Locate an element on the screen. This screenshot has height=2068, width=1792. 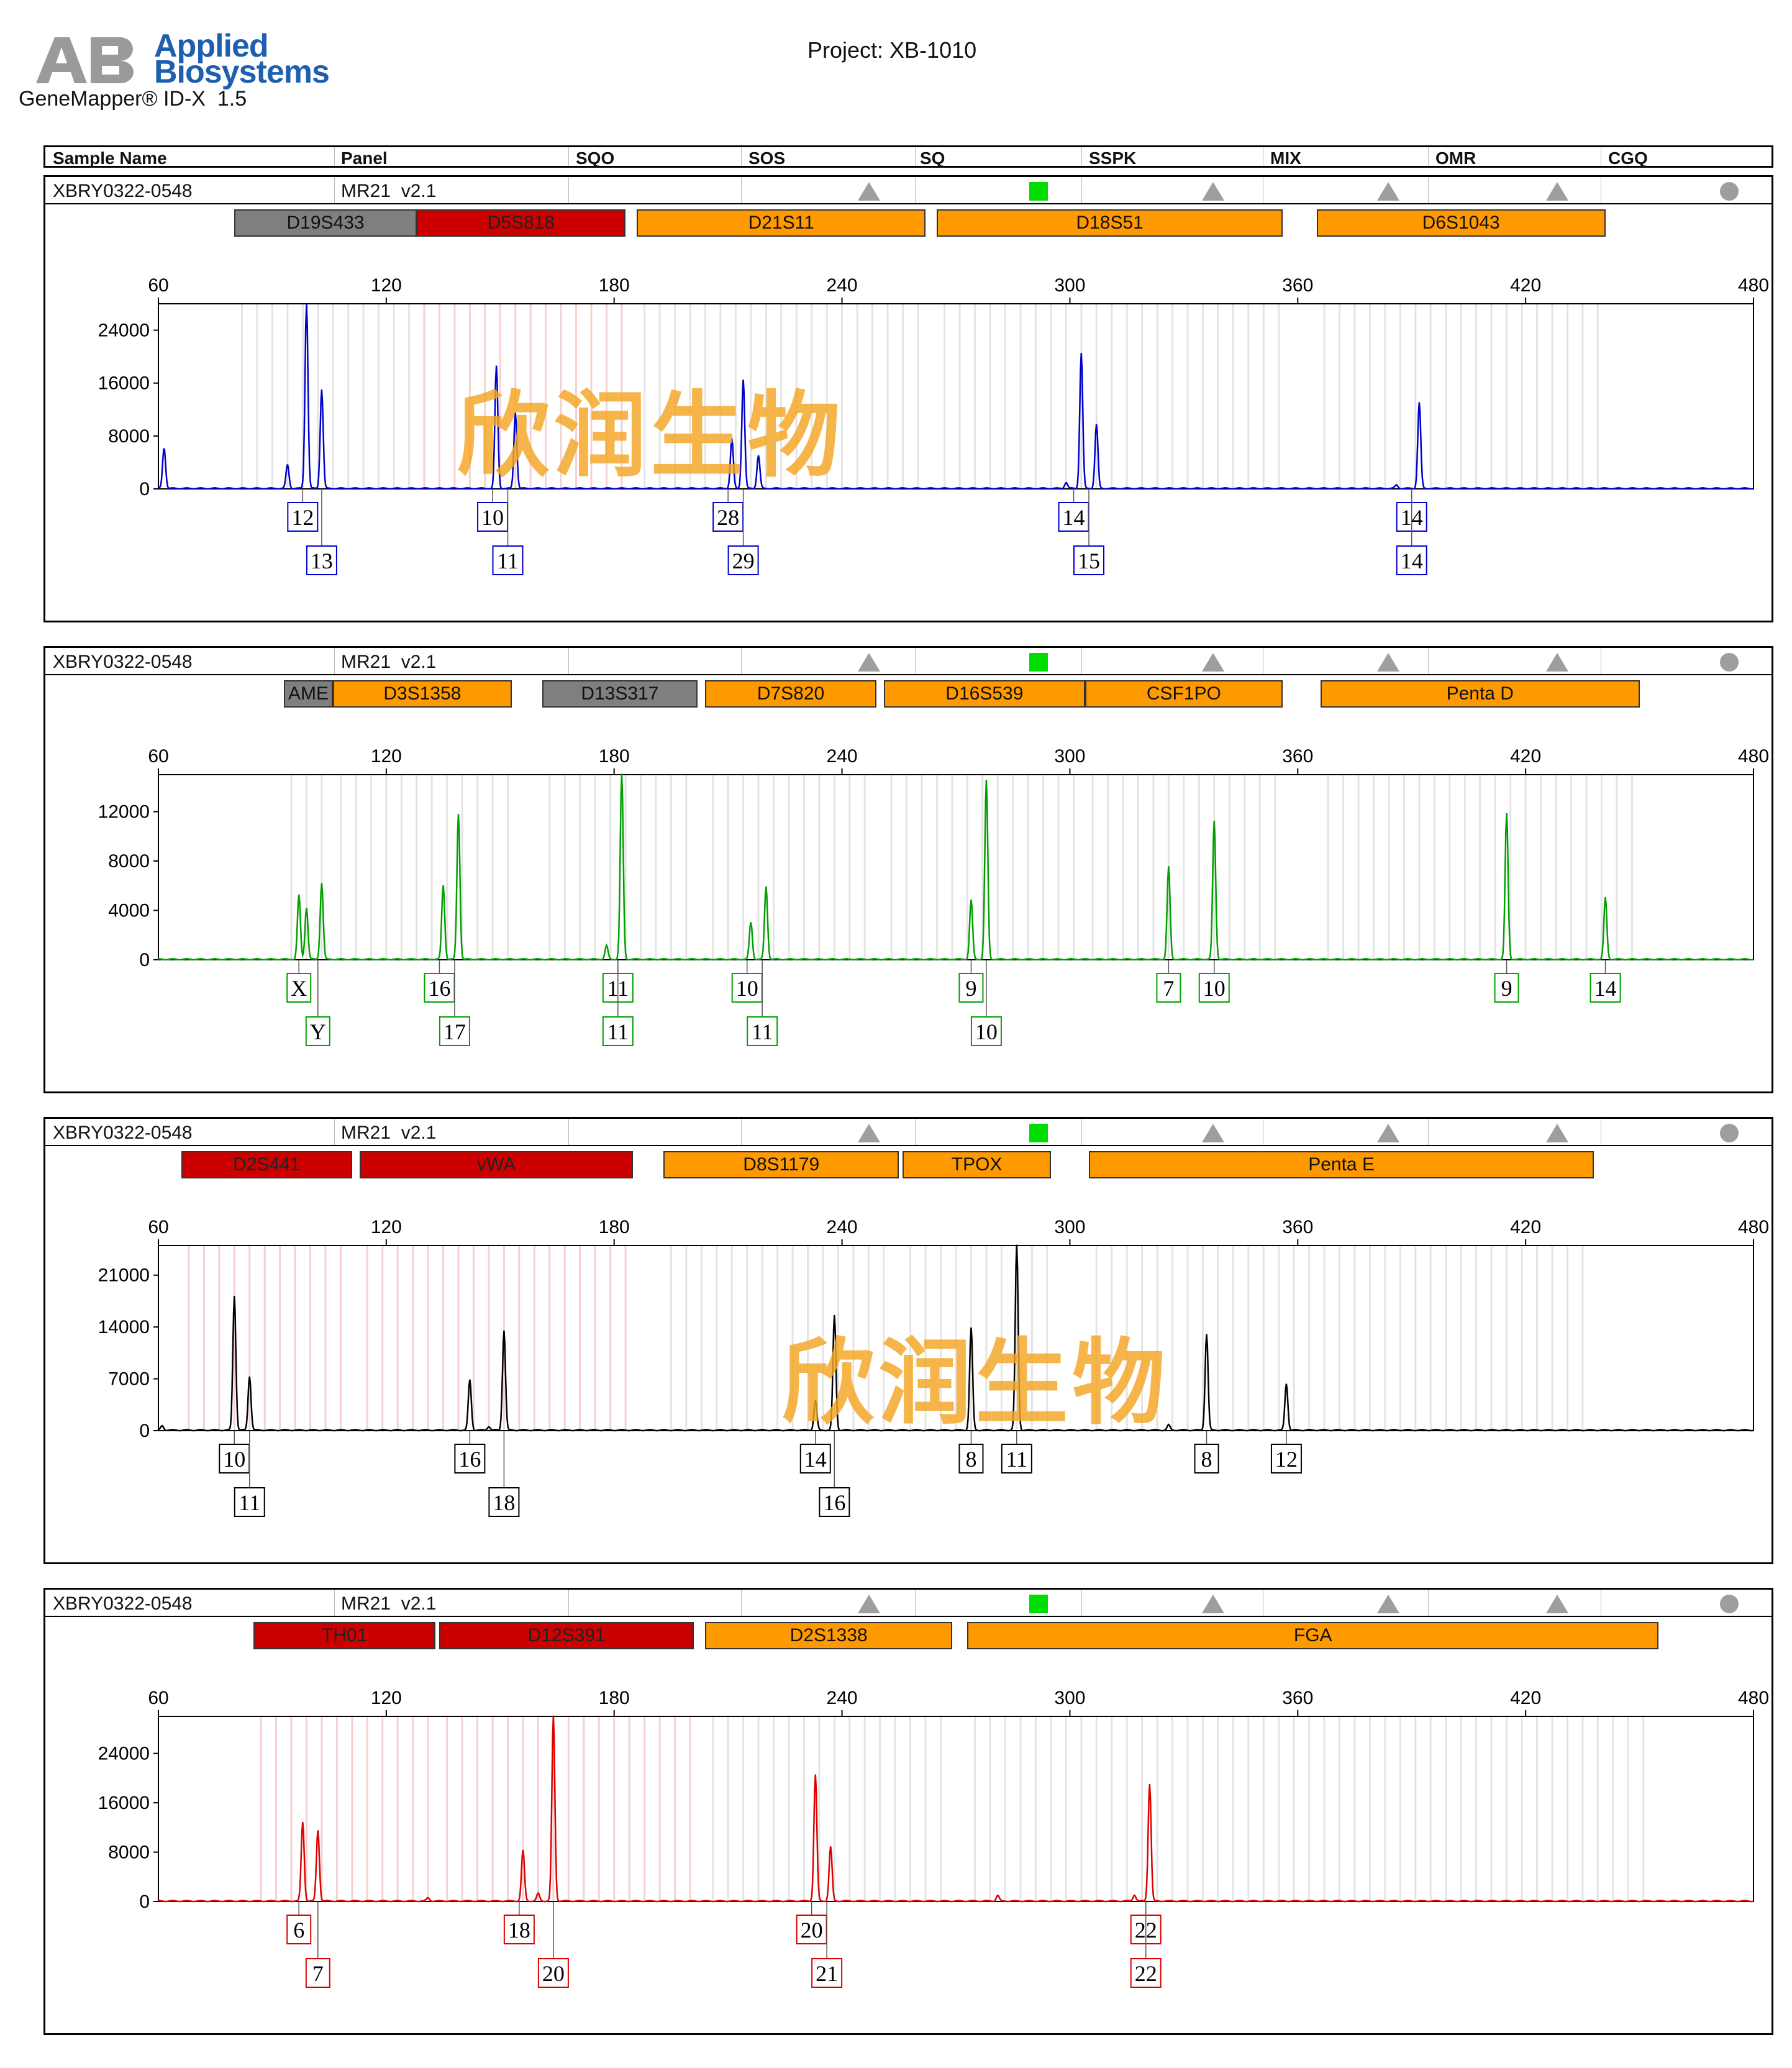
column-sos: SOS is located at coordinates (767, 158).